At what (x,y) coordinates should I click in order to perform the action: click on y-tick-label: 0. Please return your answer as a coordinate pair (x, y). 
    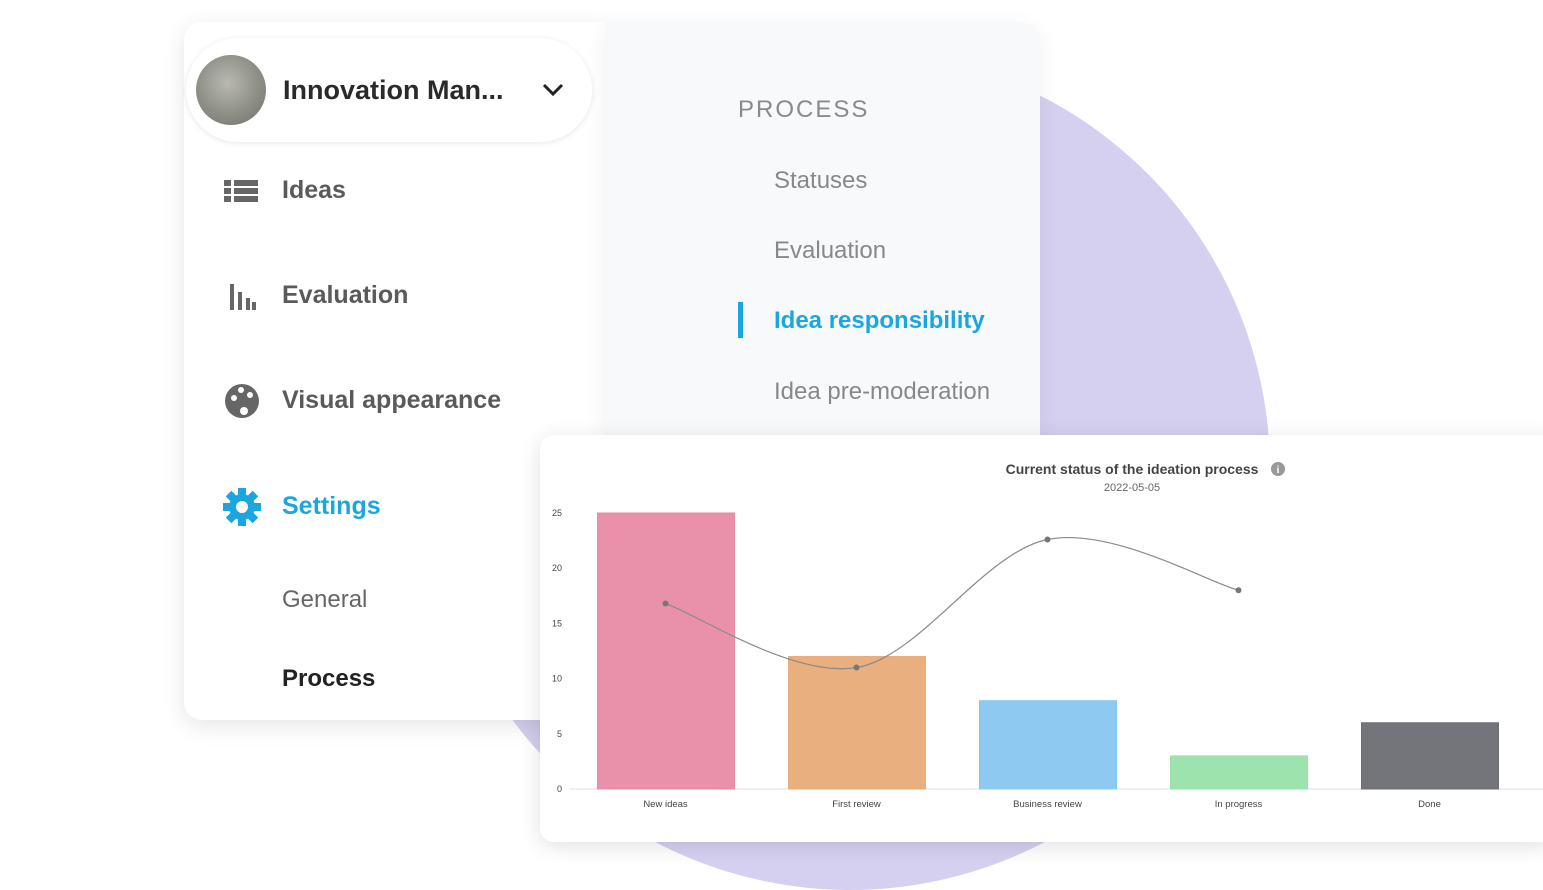
    Looking at the image, I should click on (559, 789).